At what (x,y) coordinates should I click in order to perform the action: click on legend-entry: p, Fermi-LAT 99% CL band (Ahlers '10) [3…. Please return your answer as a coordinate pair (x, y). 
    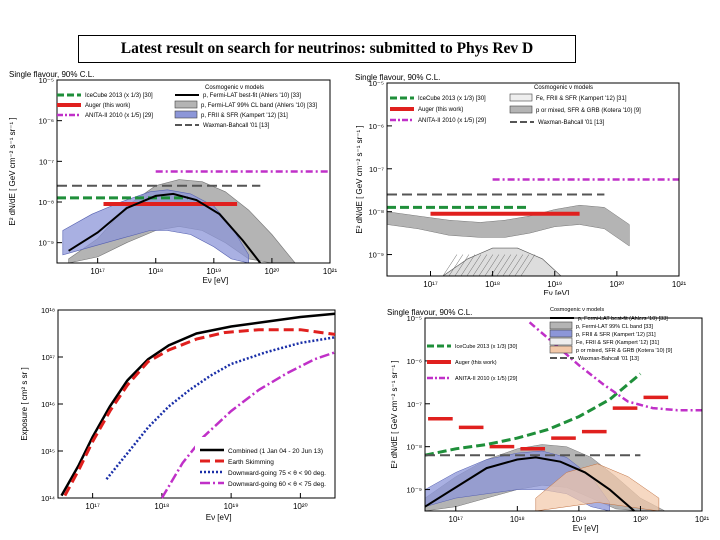
    Looking at the image, I should click on (259, 106).